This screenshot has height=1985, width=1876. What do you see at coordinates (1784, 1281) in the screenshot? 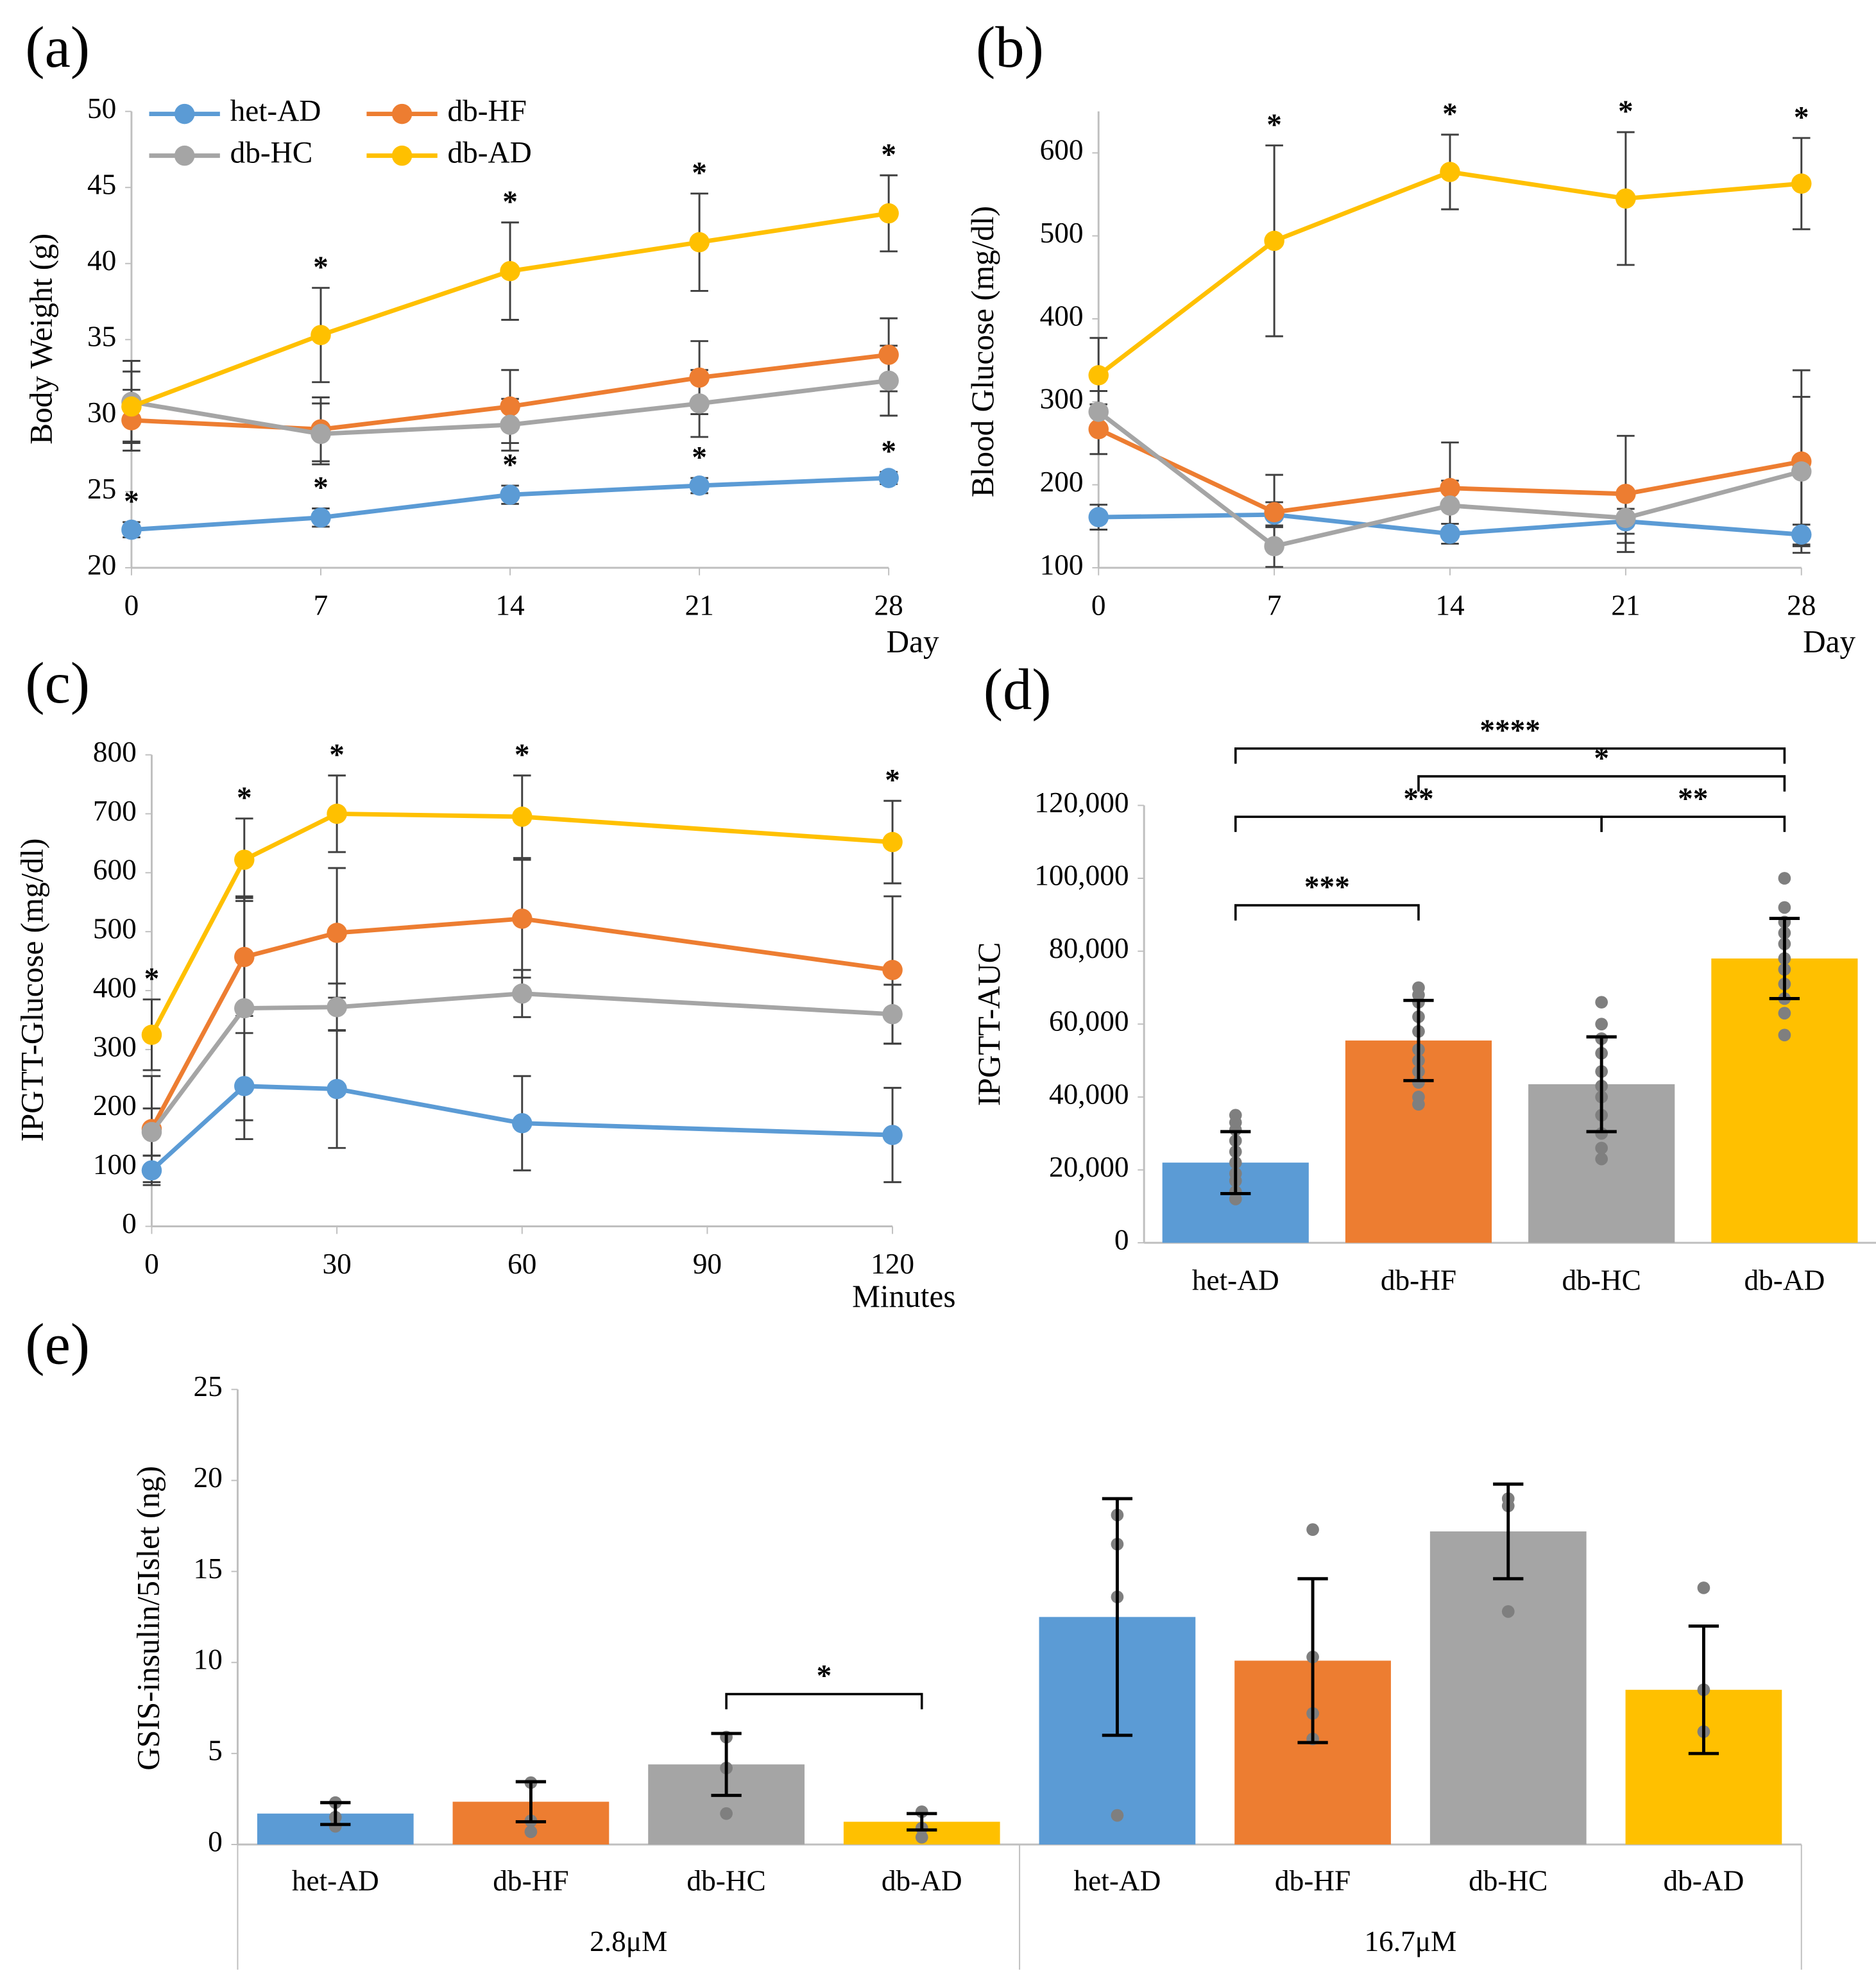
I see `x-tick-label: db-AD` at bounding box center [1784, 1281].